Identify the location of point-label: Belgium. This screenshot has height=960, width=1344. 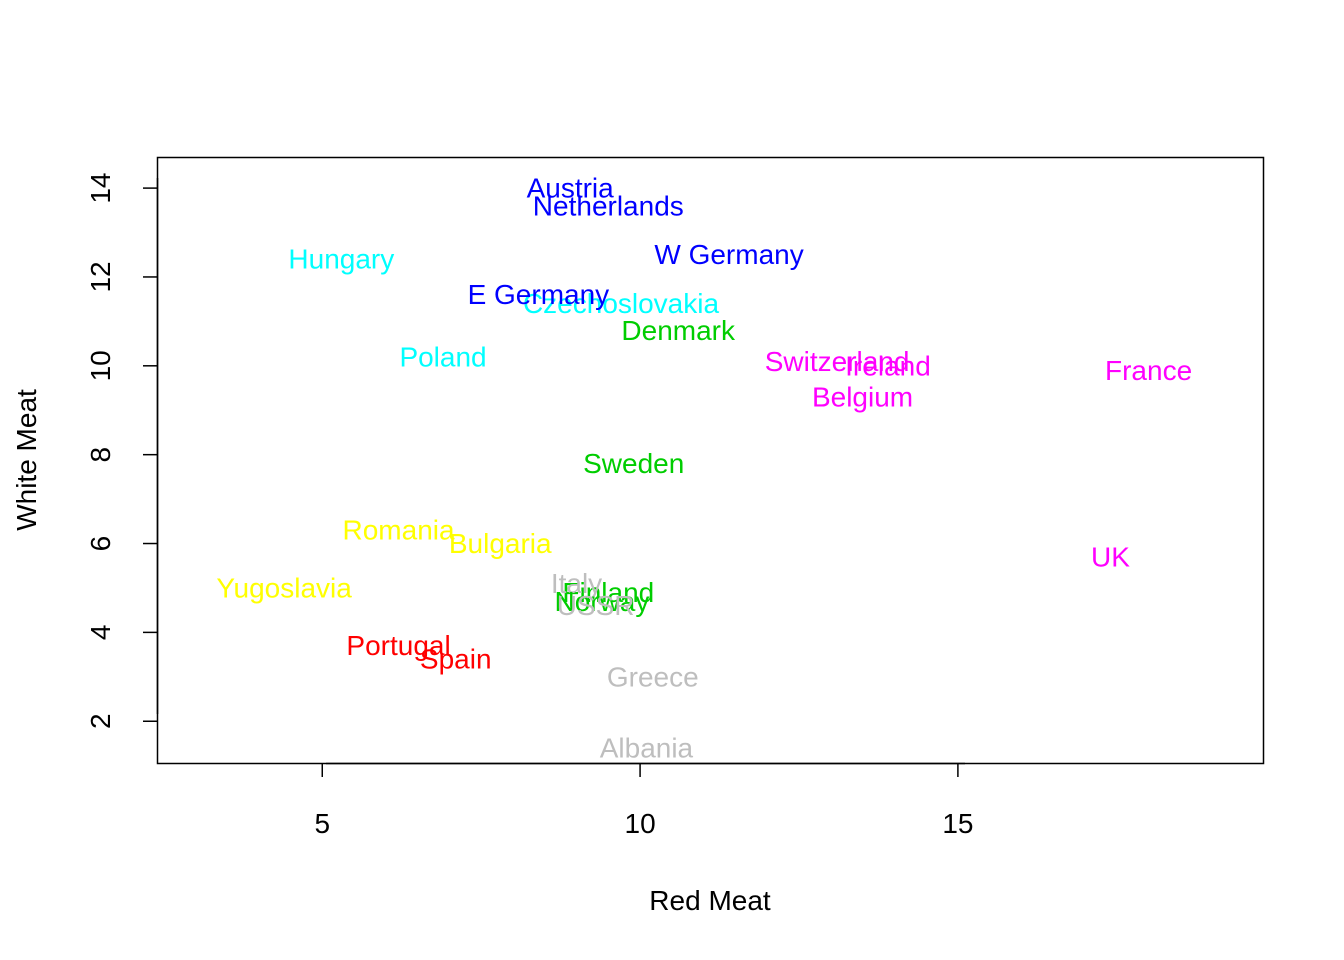
(862, 396).